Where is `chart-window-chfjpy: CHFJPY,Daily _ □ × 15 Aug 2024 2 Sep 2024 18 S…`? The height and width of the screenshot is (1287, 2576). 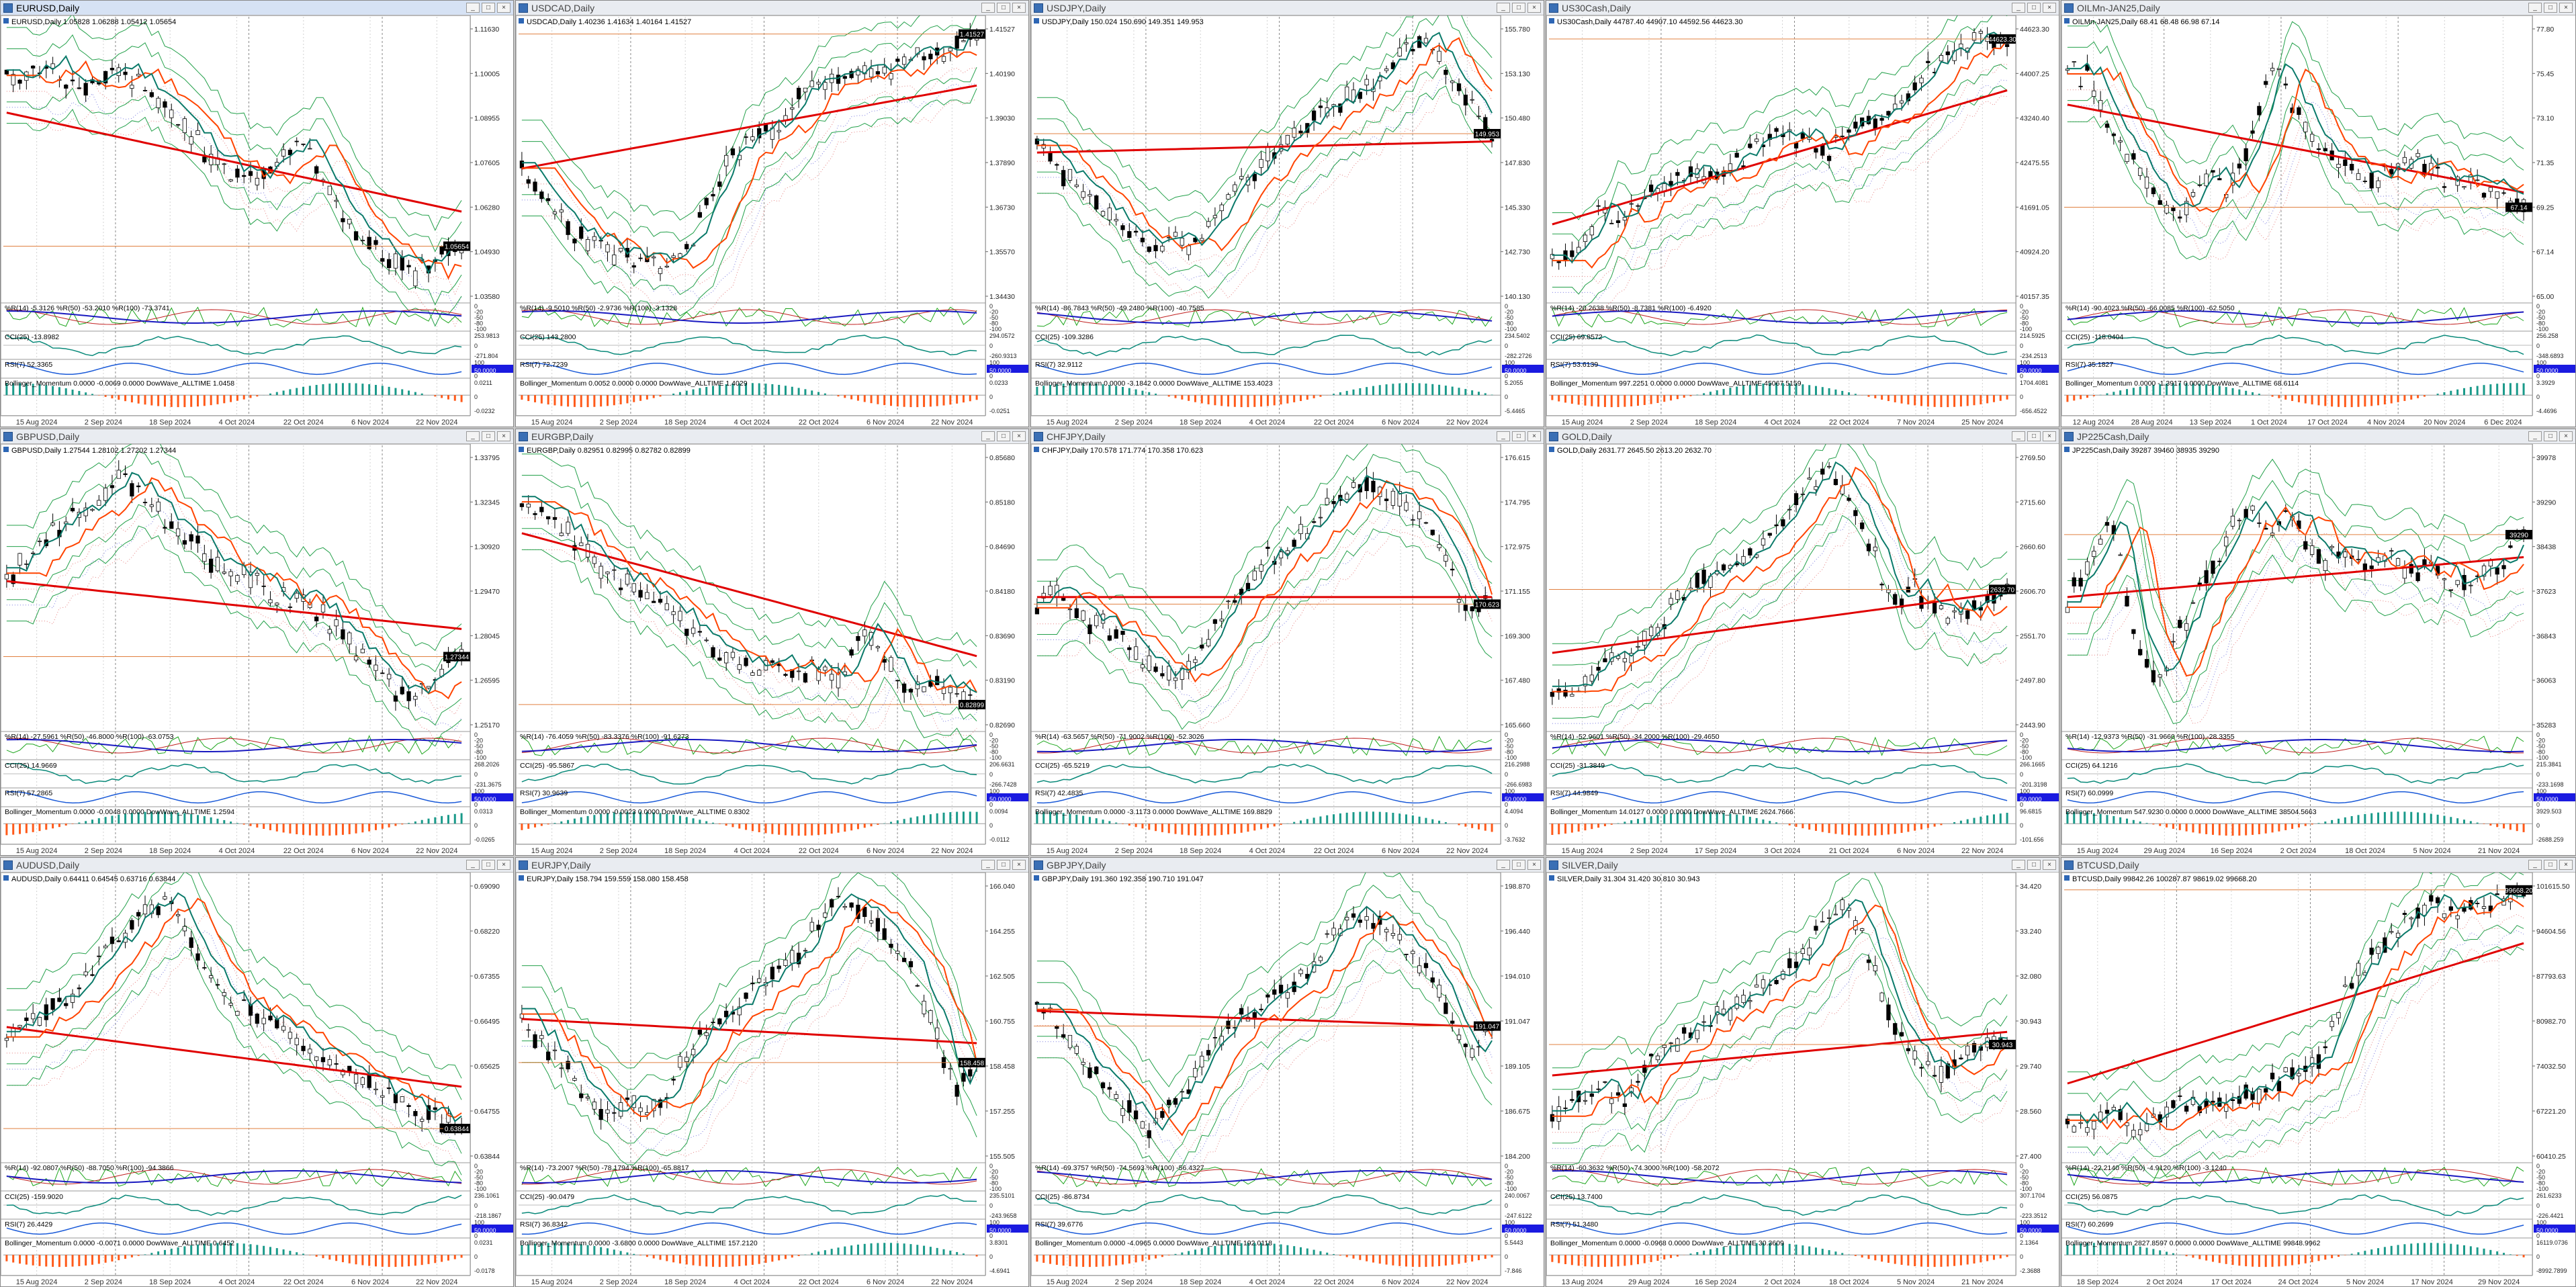 chart-window-chfjpy: CHFJPY,Daily _ □ × 15 Aug 2024 2 Sep 2024 18 S… is located at coordinates (1287, 642).